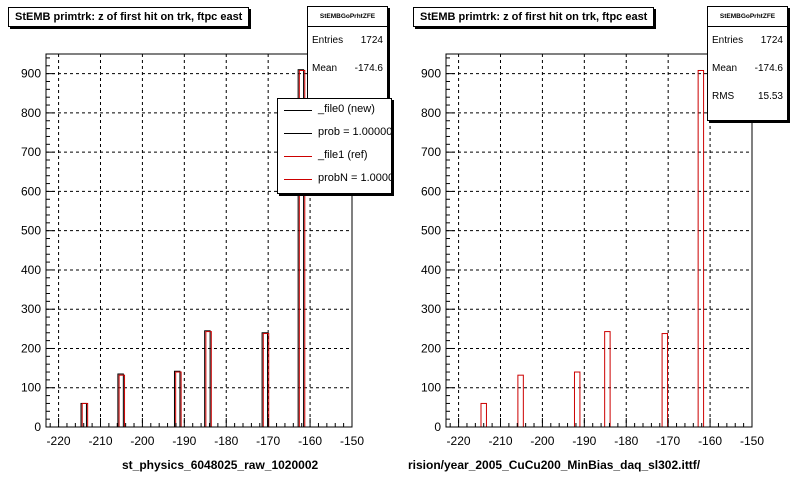 This screenshot has height=480, width=800. I want to click on right-stats-entries-row: Entries 1724, so click(747, 41).